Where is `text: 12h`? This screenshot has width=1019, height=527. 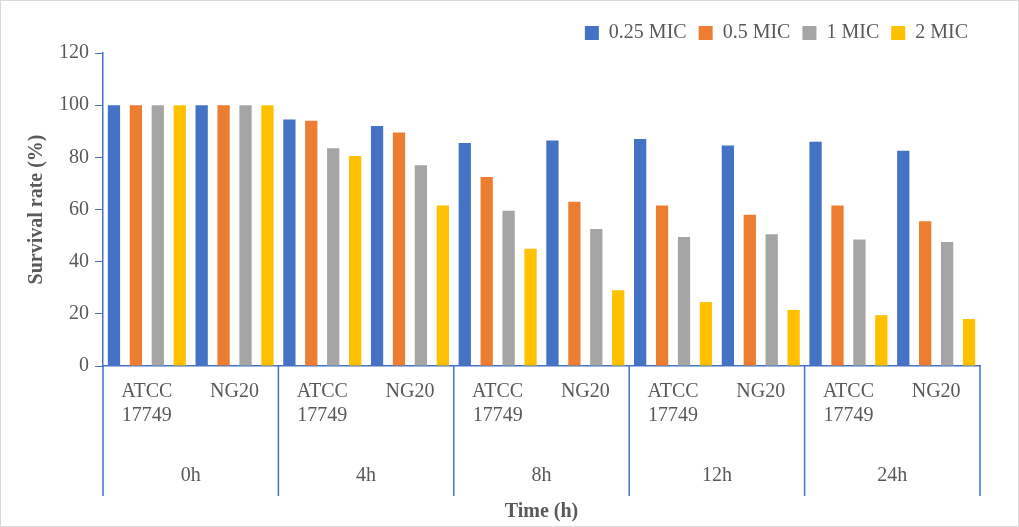 text: 12h is located at coordinates (716, 474).